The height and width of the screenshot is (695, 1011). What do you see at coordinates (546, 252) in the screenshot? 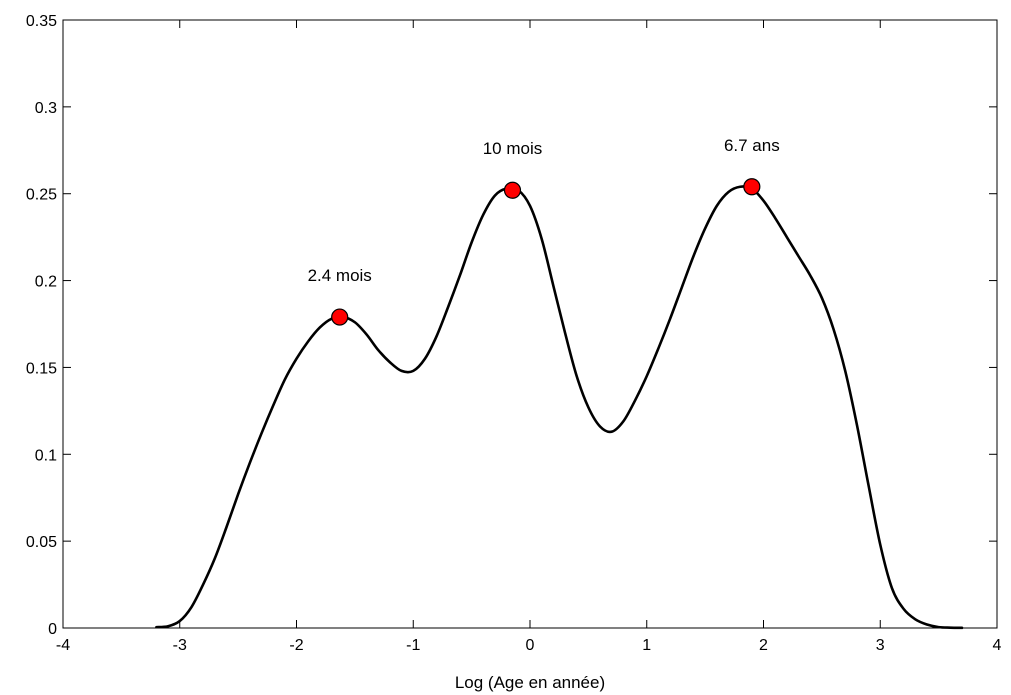
I see `peak-markers` at bounding box center [546, 252].